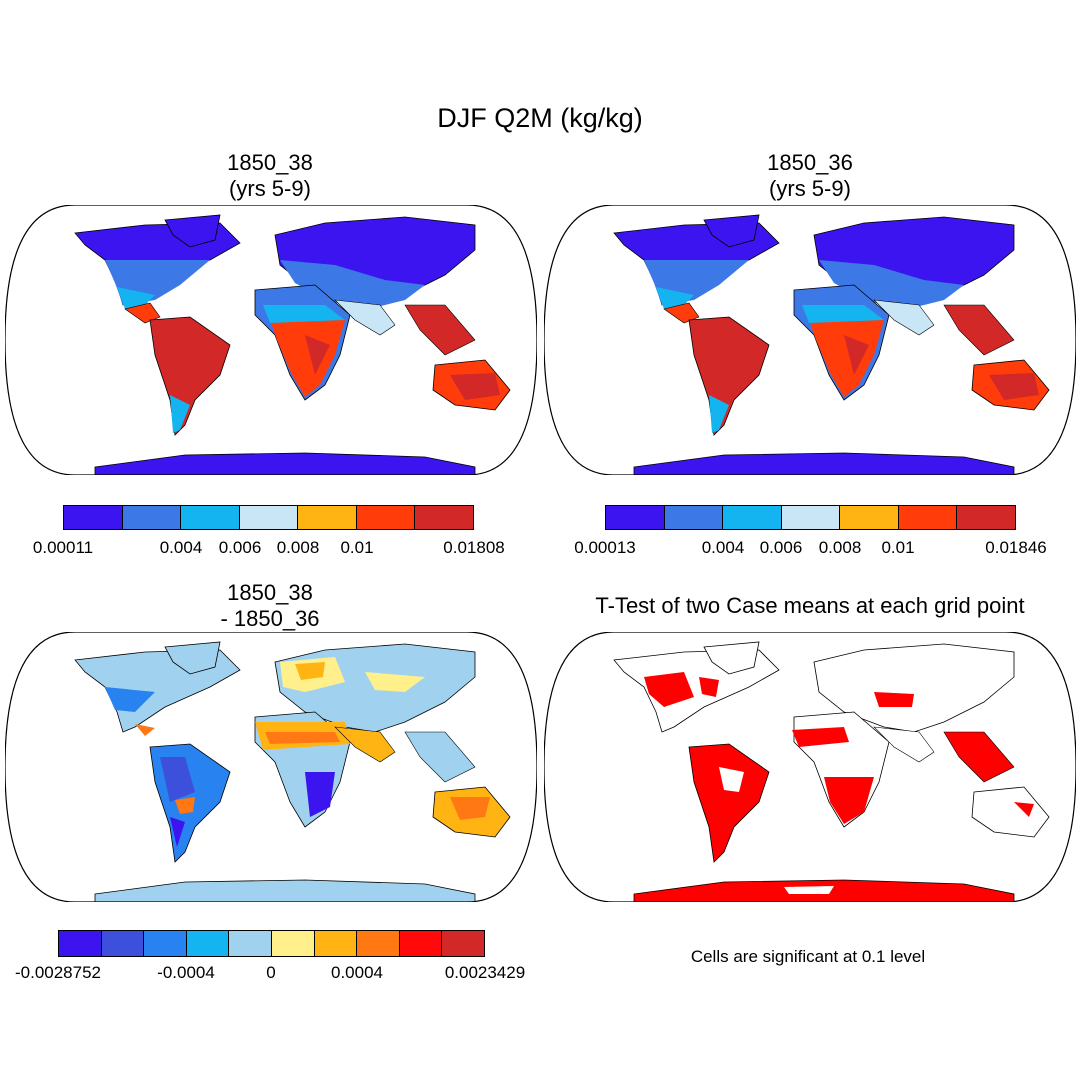 The image size is (1080, 1080). I want to click on panel-3-title: 1850_38 - 1850_36, so click(269, 606).